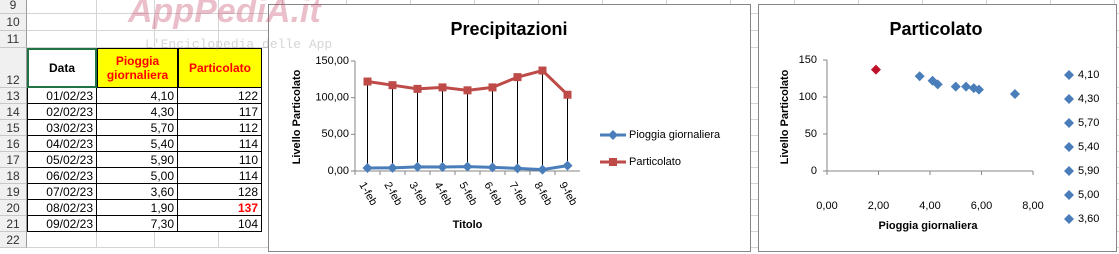 The width and height of the screenshot is (1119, 254). What do you see at coordinates (1088, 147) in the screenshot?
I see `legend-label: 5,40` at bounding box center [1088, 147].